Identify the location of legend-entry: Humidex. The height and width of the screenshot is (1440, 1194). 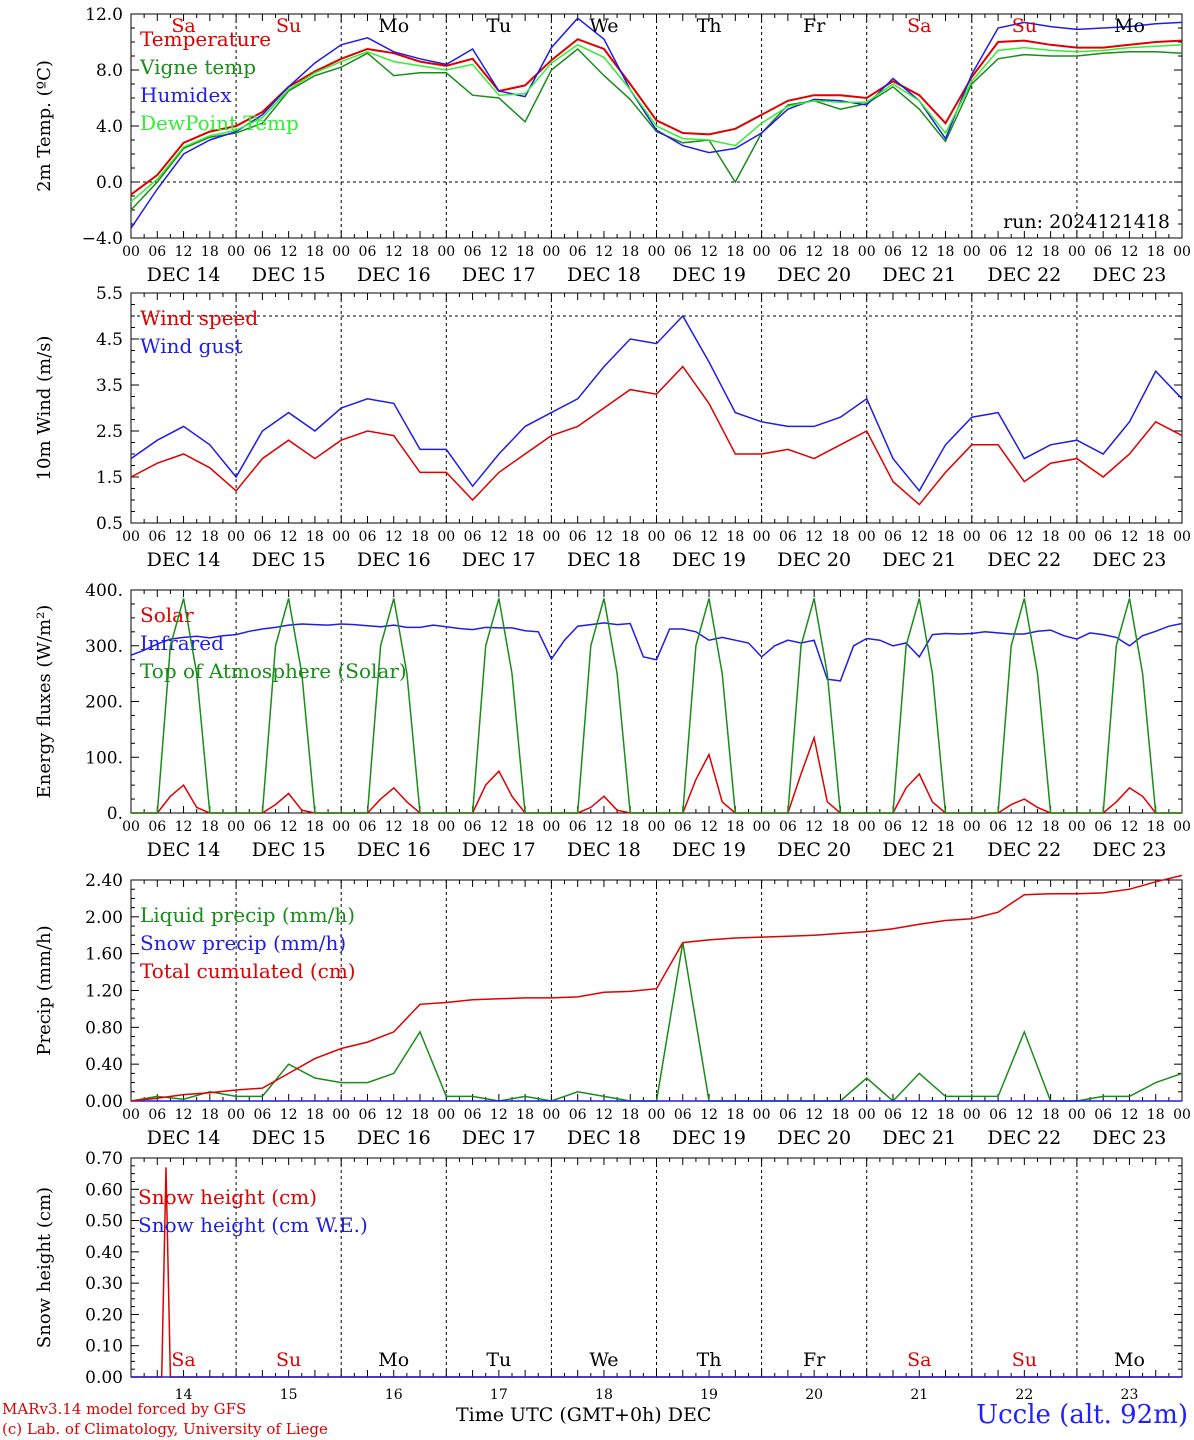
(186, 95).